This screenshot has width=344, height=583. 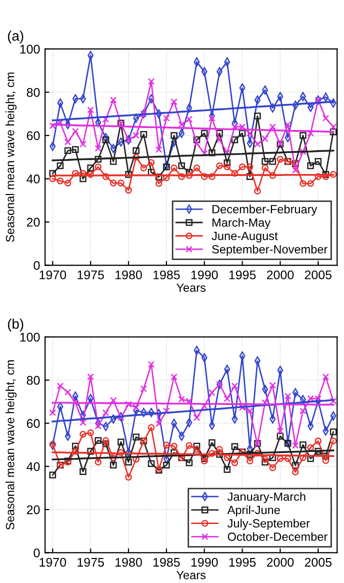 What do you see at coordinates (270, 250) in the screenshot?
I see `legend-label: September-November` at bounding box center [270, 250].